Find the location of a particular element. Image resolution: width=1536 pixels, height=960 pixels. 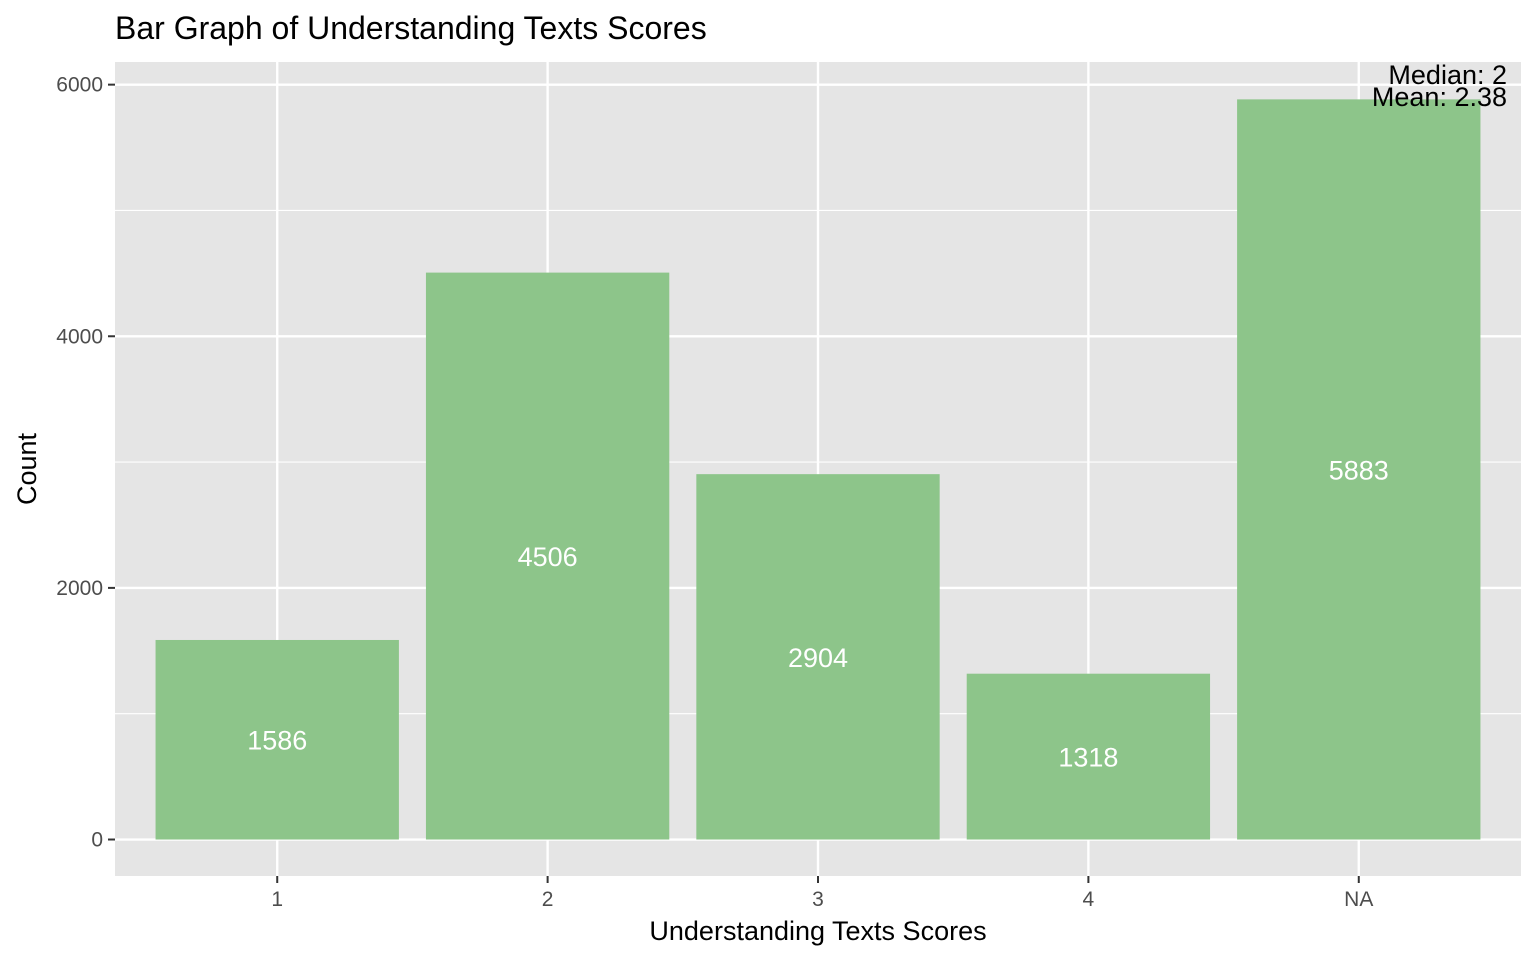

bar-value-label: 2904 is located at coordinates (818, 658).